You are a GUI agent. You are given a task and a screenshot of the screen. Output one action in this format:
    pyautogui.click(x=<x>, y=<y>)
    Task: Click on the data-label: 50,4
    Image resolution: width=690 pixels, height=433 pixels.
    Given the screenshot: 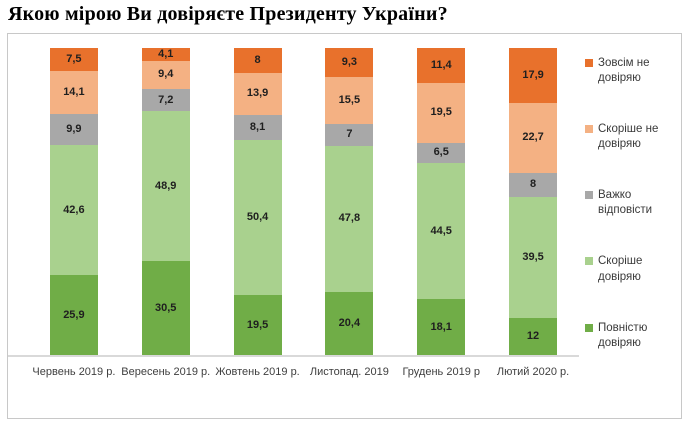 What is the action you would take?
    pyautogui.click(x=257, y=217)
    